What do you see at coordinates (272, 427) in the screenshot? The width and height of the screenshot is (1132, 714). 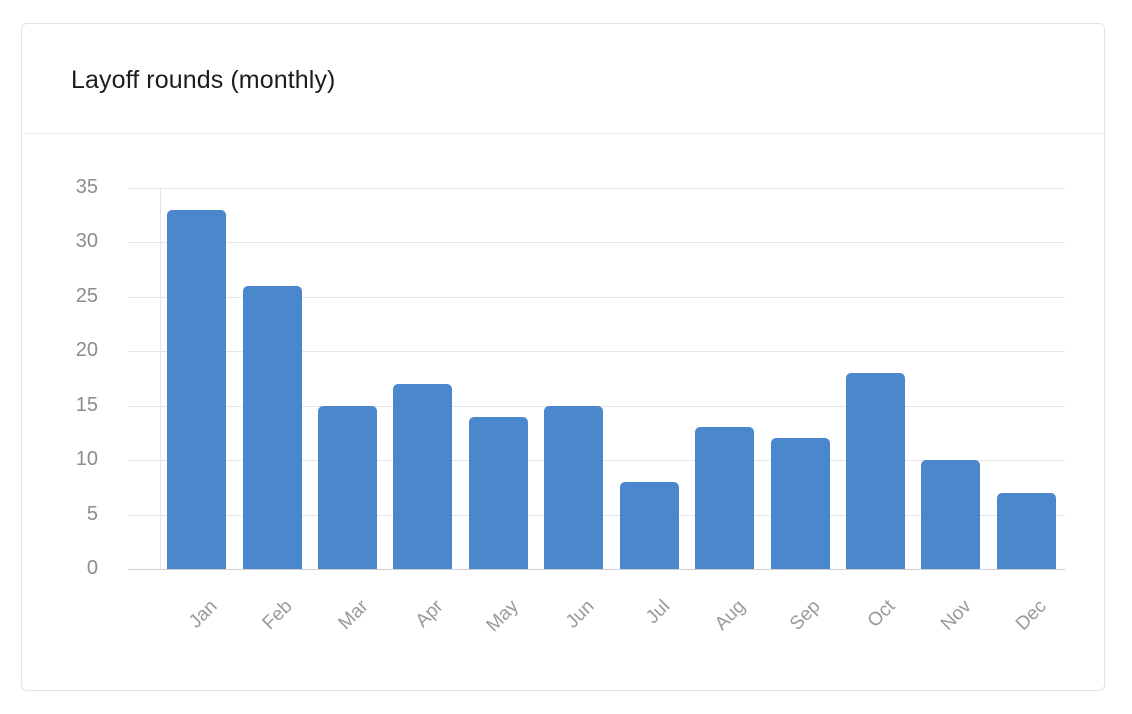 I see `bar-feb` at bounding box center [272, 427].